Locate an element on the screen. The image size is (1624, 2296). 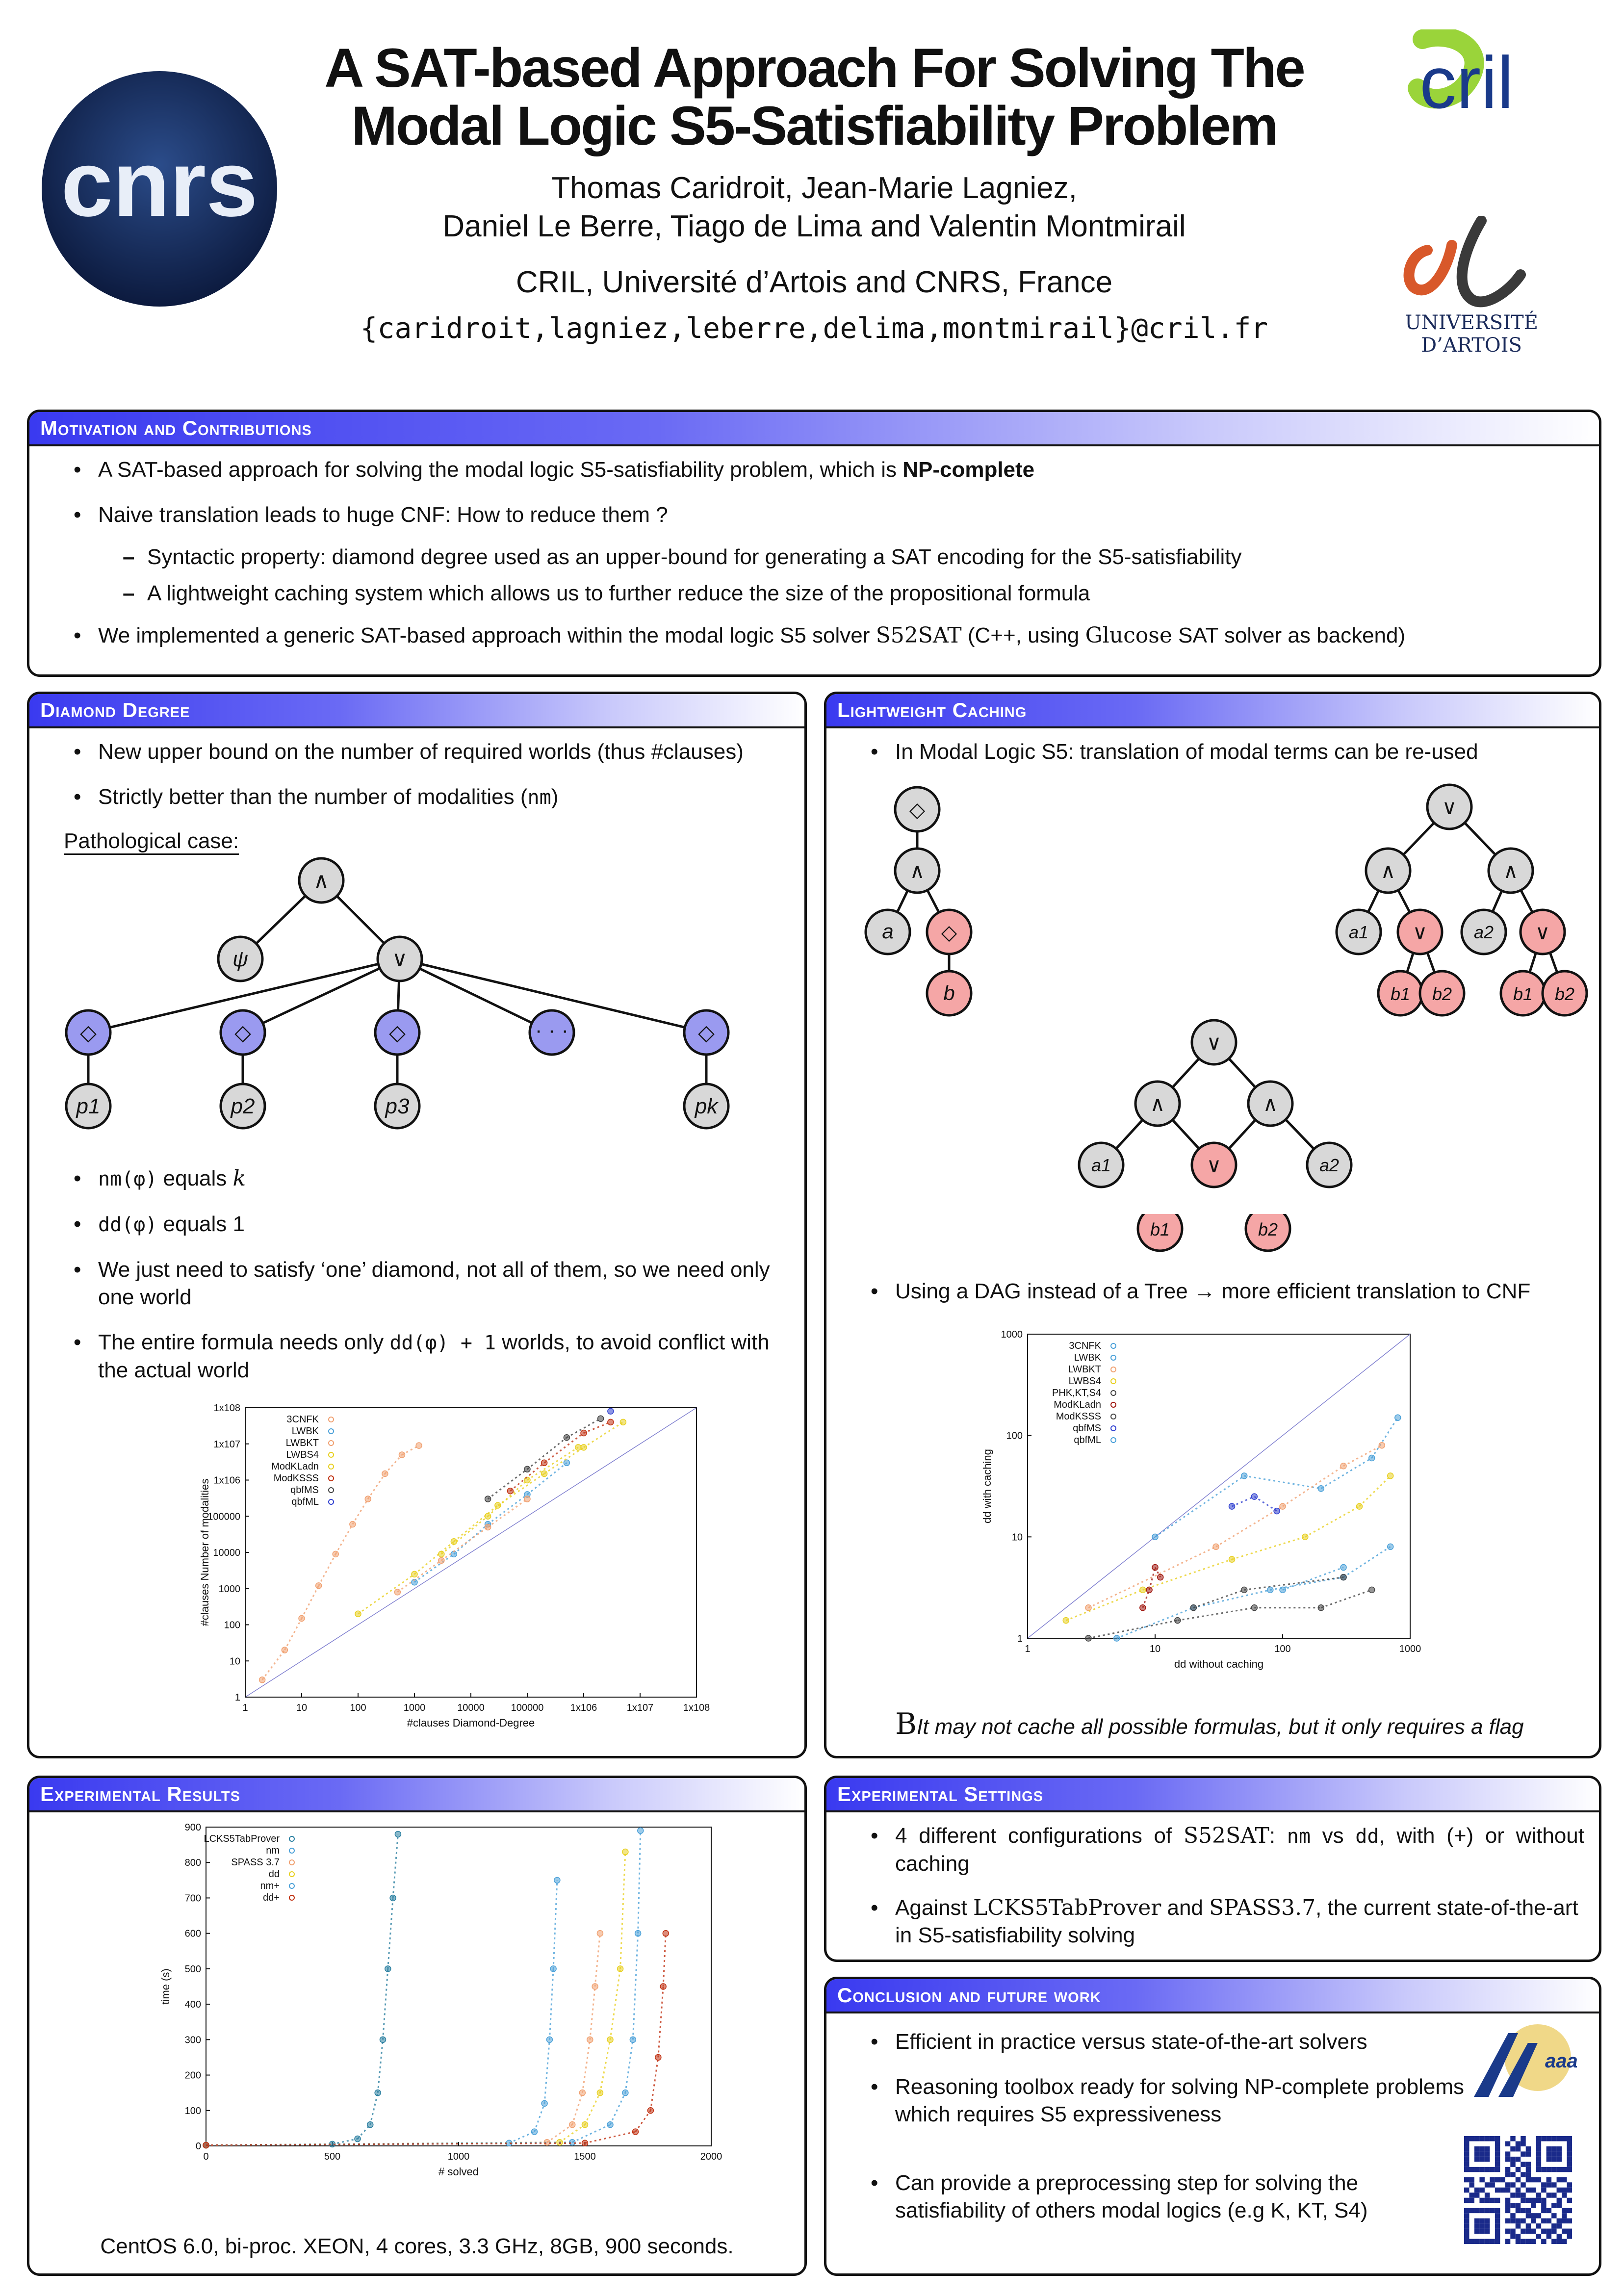
pathological-tree: ∧ ψ ∨ ◇ ◇ ◇ · · · ◇ p1 p2 p3 pk is located at coordinates (397, 994).